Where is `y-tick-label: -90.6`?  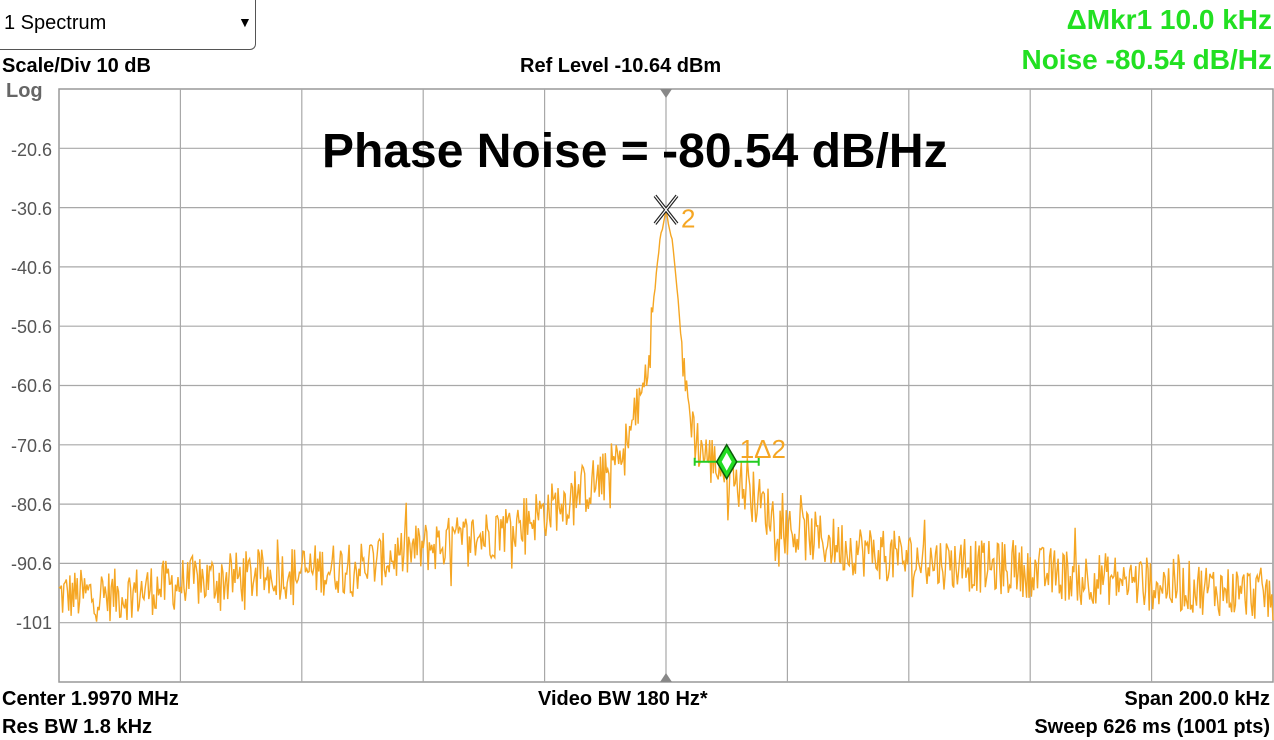 y-tick-label: -90.6 is located at coordinates (31, 564).